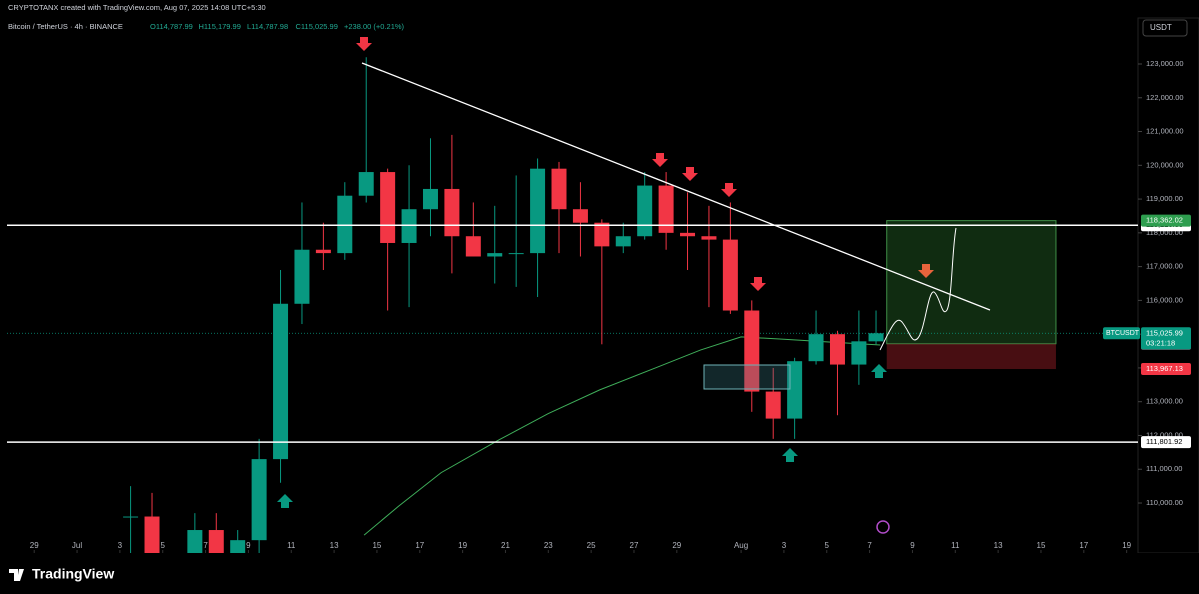 This screenshot has width=1199, height=594. Describe the element at coordinates (1160, 342) in the screenshot. I see `countdown: 03:21:18` at that location.